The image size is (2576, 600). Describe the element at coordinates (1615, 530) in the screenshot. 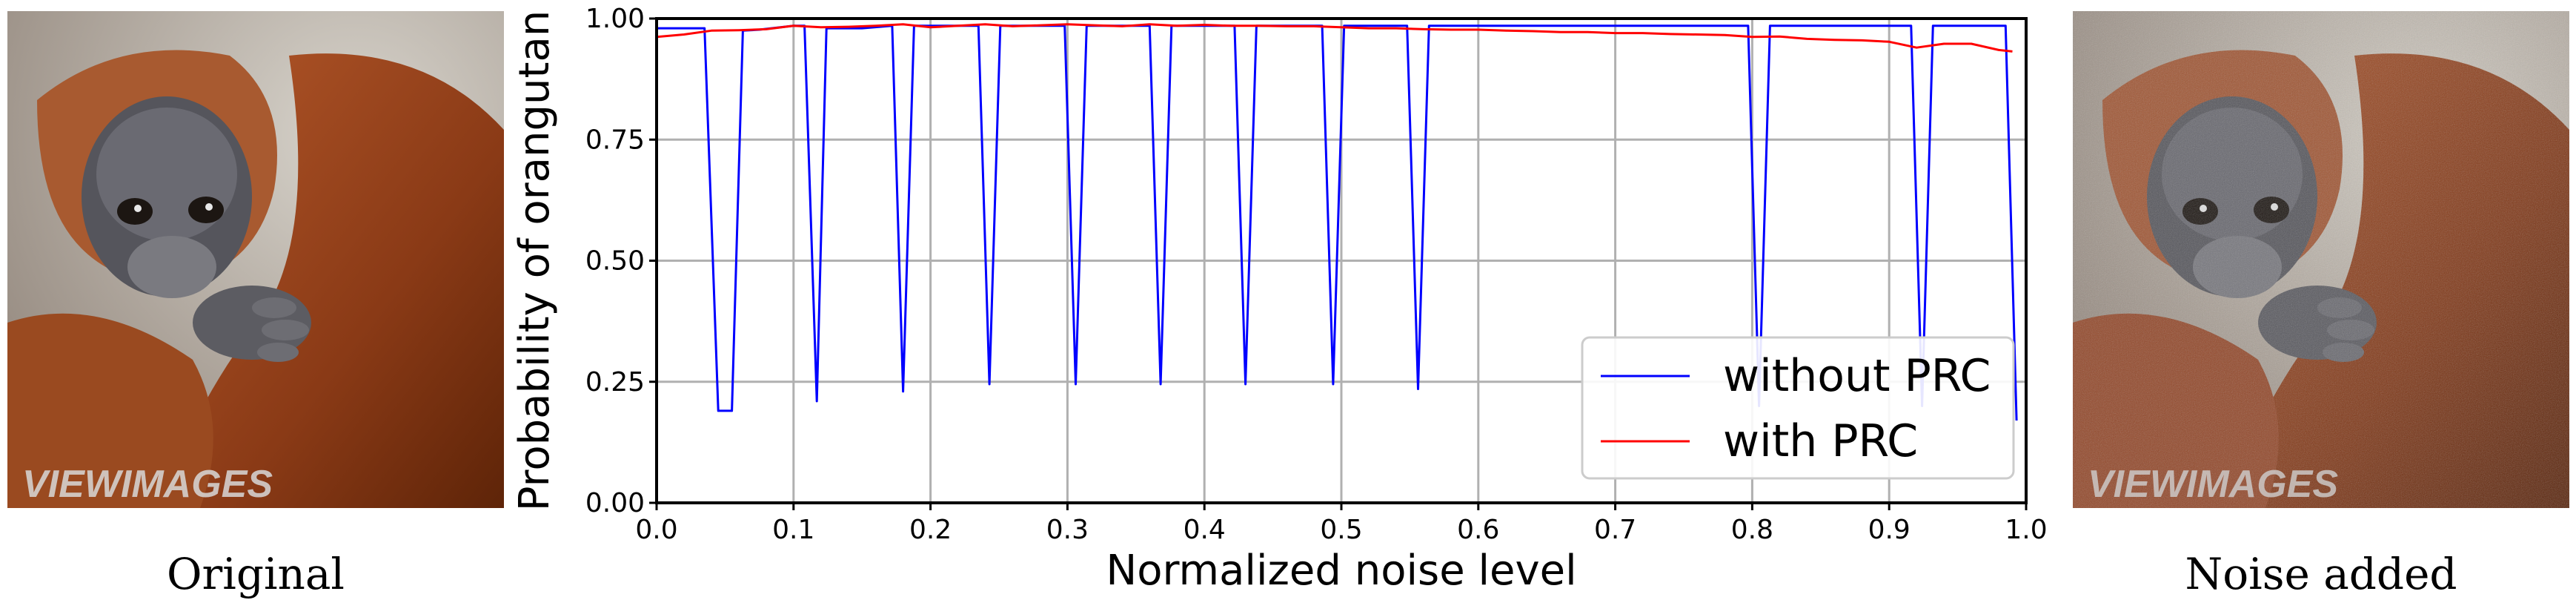

I see `x-tick-label: 0.7` at that location.